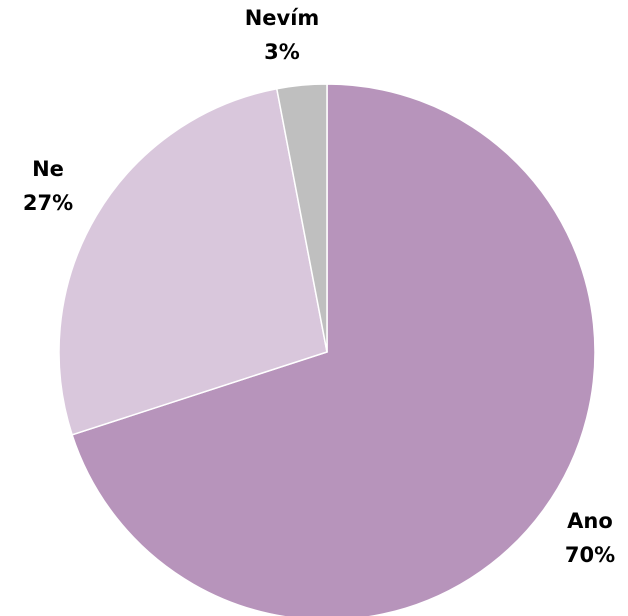  What do you see at coordinates (282, 18) in the screenshot?
I see `slice-category-label: Nevím` at bounding box center [282, 18].